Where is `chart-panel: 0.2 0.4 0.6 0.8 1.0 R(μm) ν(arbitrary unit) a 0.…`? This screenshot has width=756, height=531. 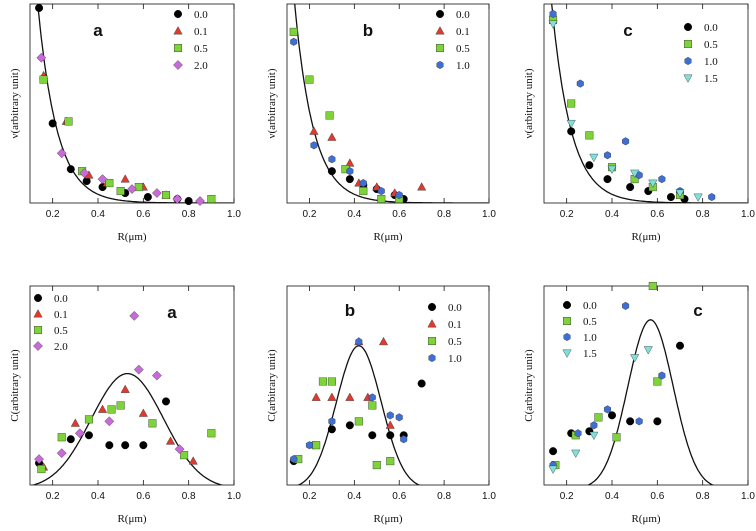 chart-panel: 0.2 0.4 0.6 0.8 1.0 R(μm) ν(arbitrary unit) a 0.… is located at coordinates (125, 123).